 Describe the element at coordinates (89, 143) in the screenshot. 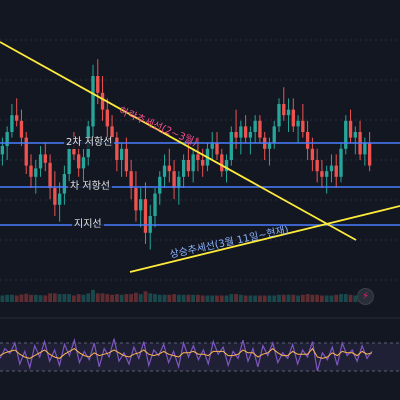

I see `resistance-2-label: 2차 저항선` at that location.